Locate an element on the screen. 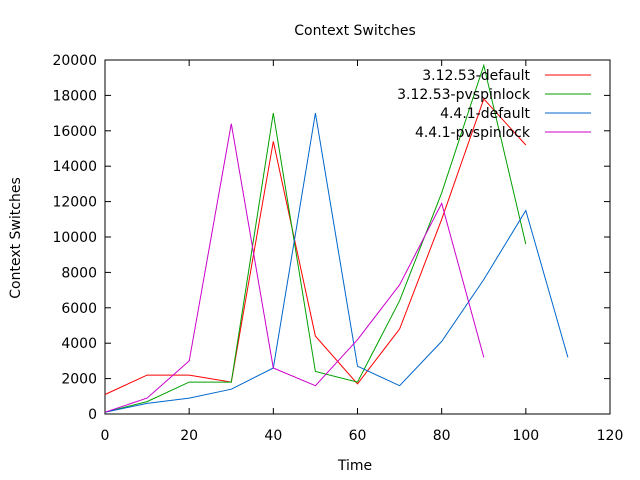 Image resolution: width=640 pixels, height=480 pixels. x-tick-label: 80 is located at coordinates (442, 436).